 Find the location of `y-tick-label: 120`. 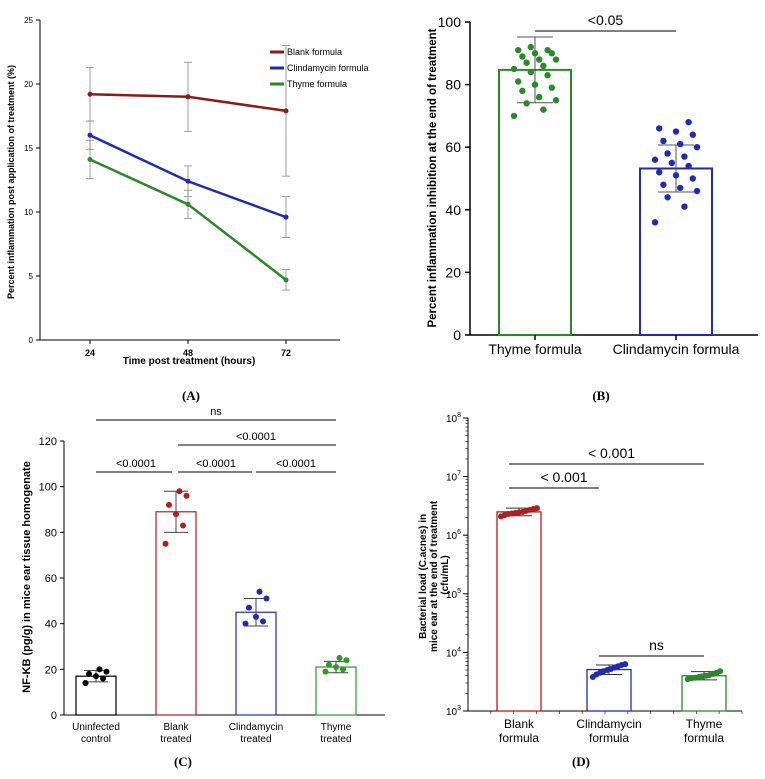

y-tick-label: 120 is located at coordinates (48, 442).